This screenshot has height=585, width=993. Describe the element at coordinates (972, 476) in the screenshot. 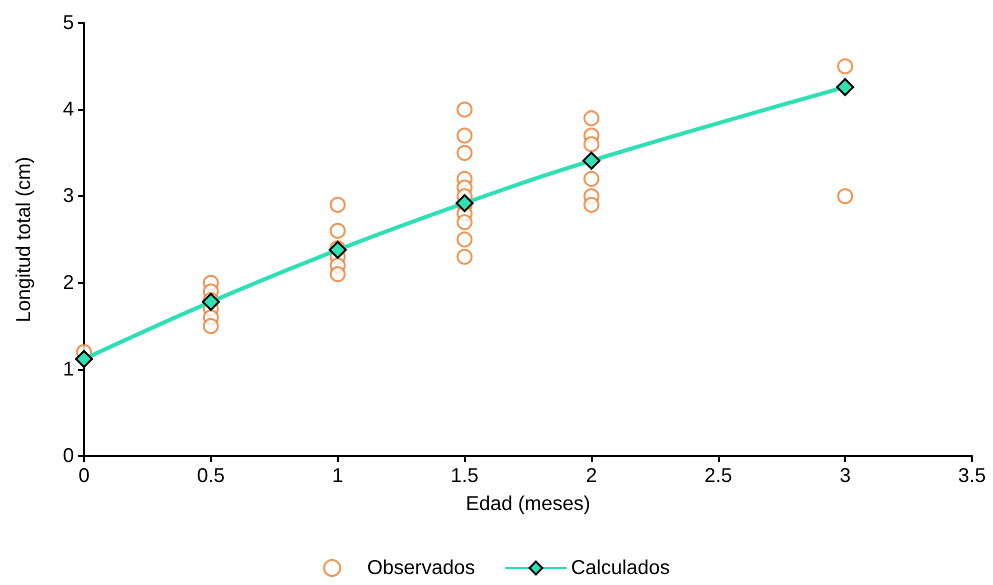

I see `x-tick-label: 3.5` at that location.